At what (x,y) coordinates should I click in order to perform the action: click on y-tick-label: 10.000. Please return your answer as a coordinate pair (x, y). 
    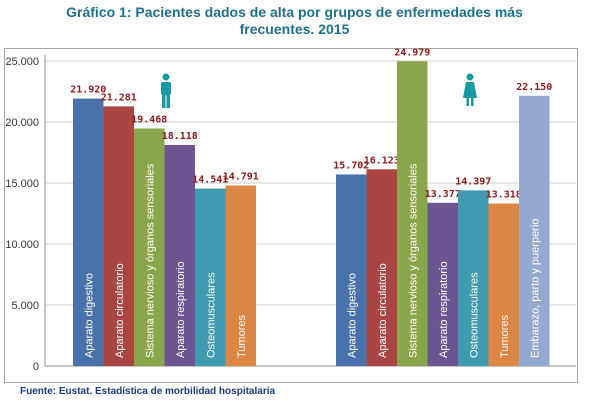
    Looking at the image, I should click on (22, 245).